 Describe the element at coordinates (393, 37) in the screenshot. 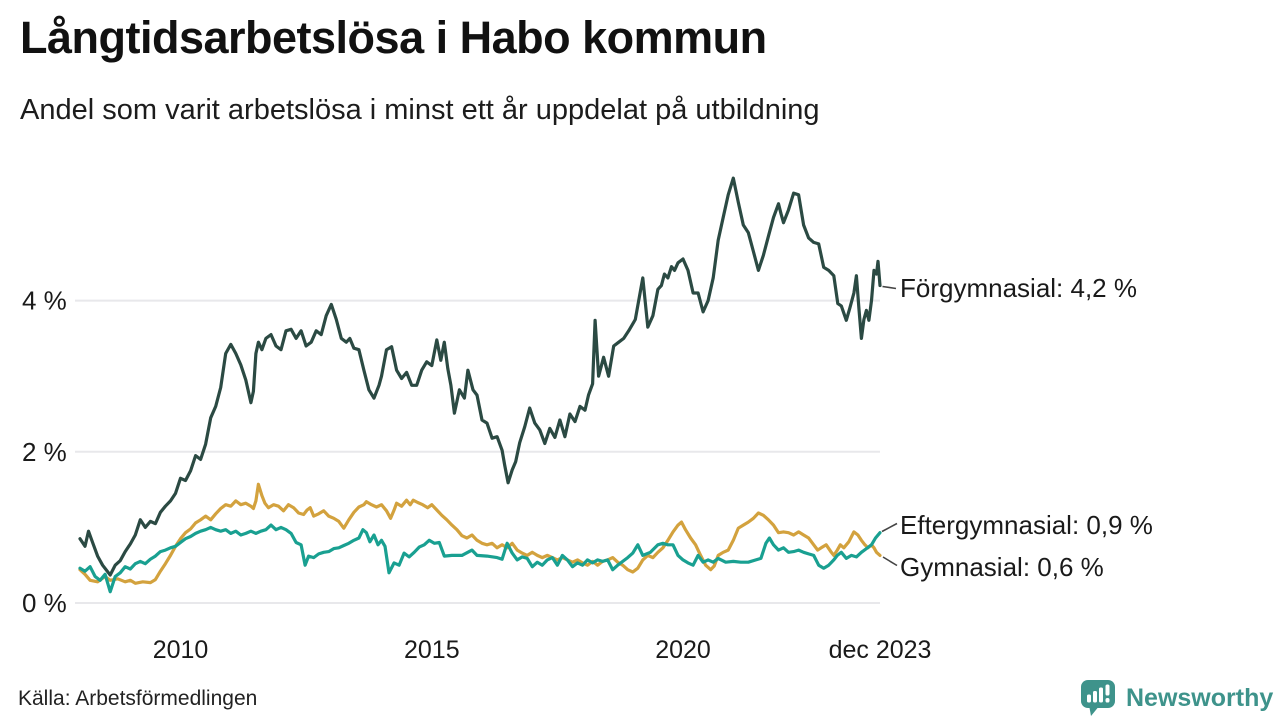

I see `chart-title: Långtidsarbetslösa i Habo kommun` at that location.